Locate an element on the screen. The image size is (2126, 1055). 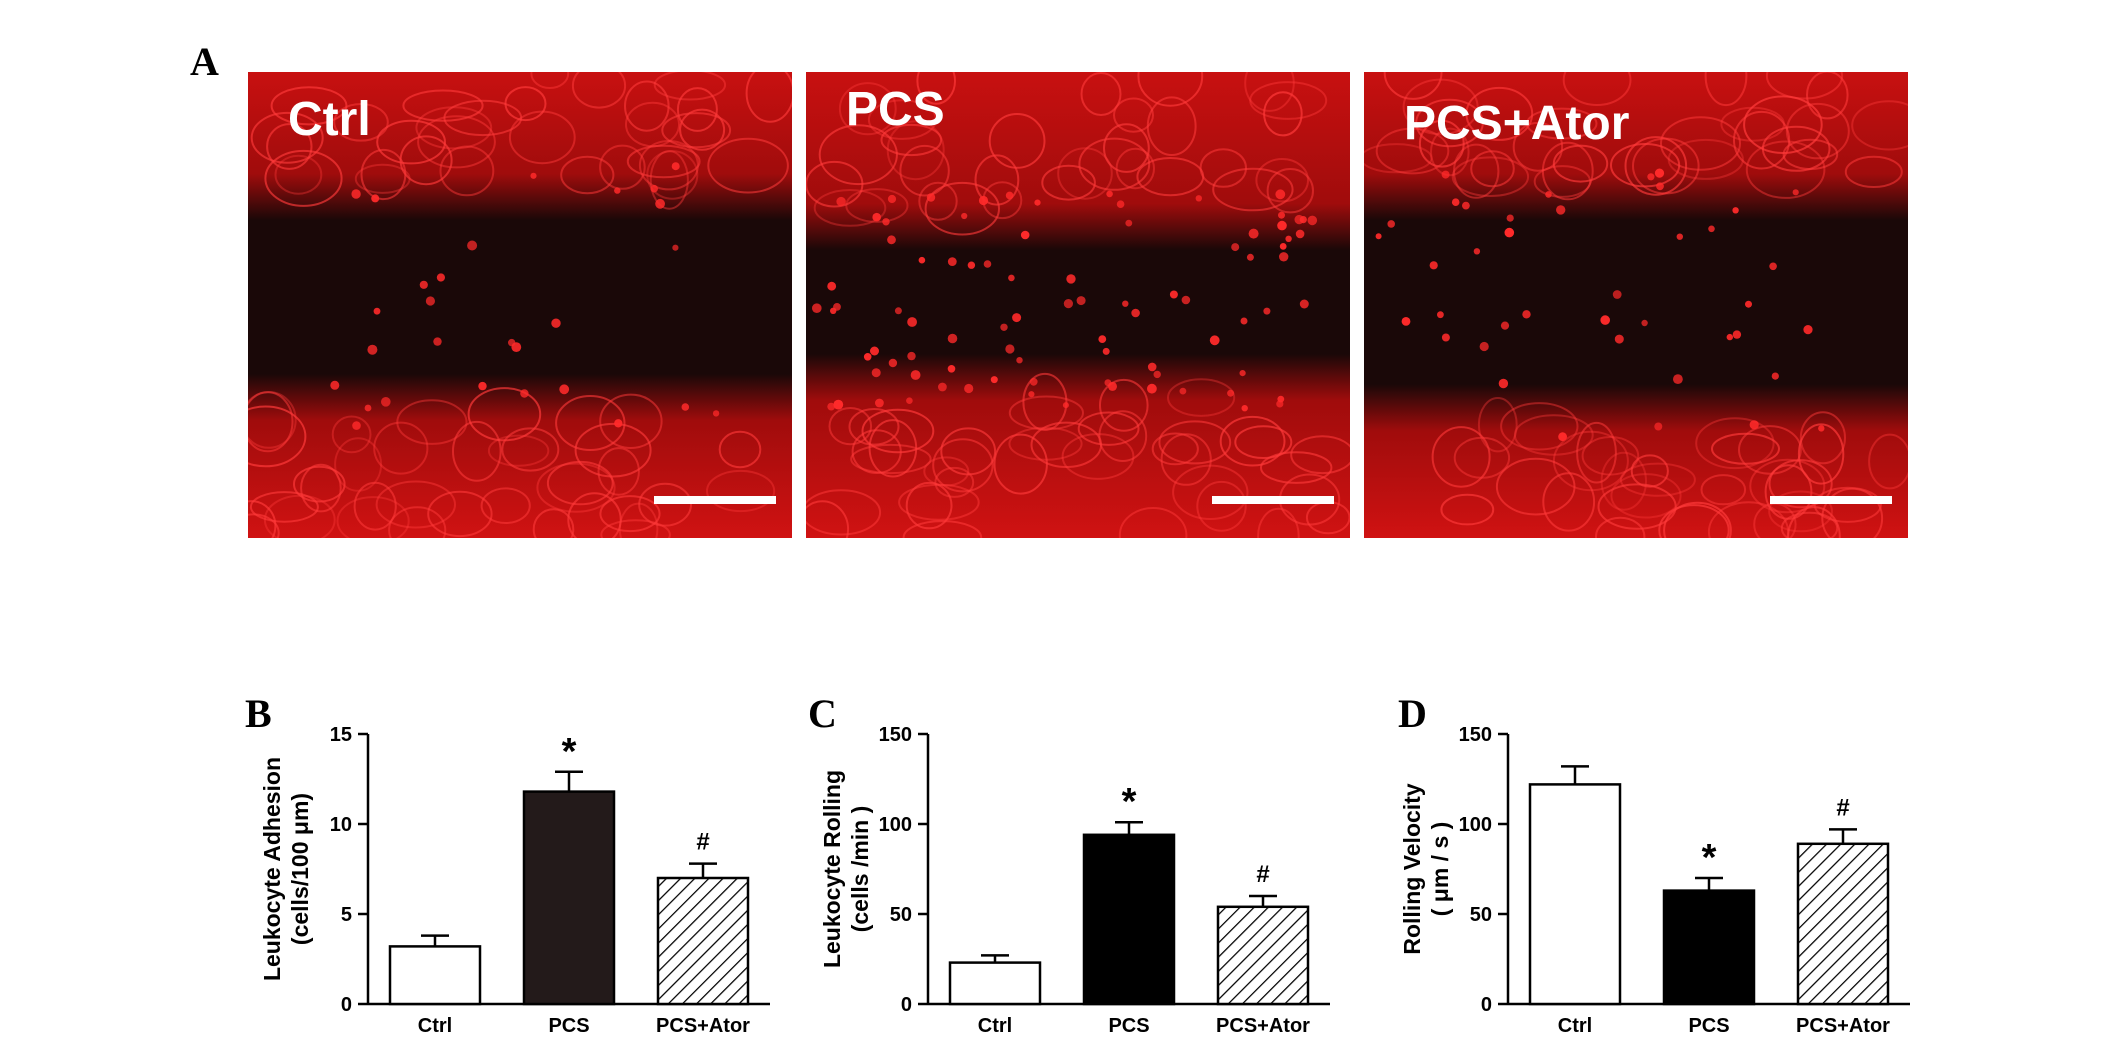
y-tick-label: 5 is located at coordinates (346, 915).